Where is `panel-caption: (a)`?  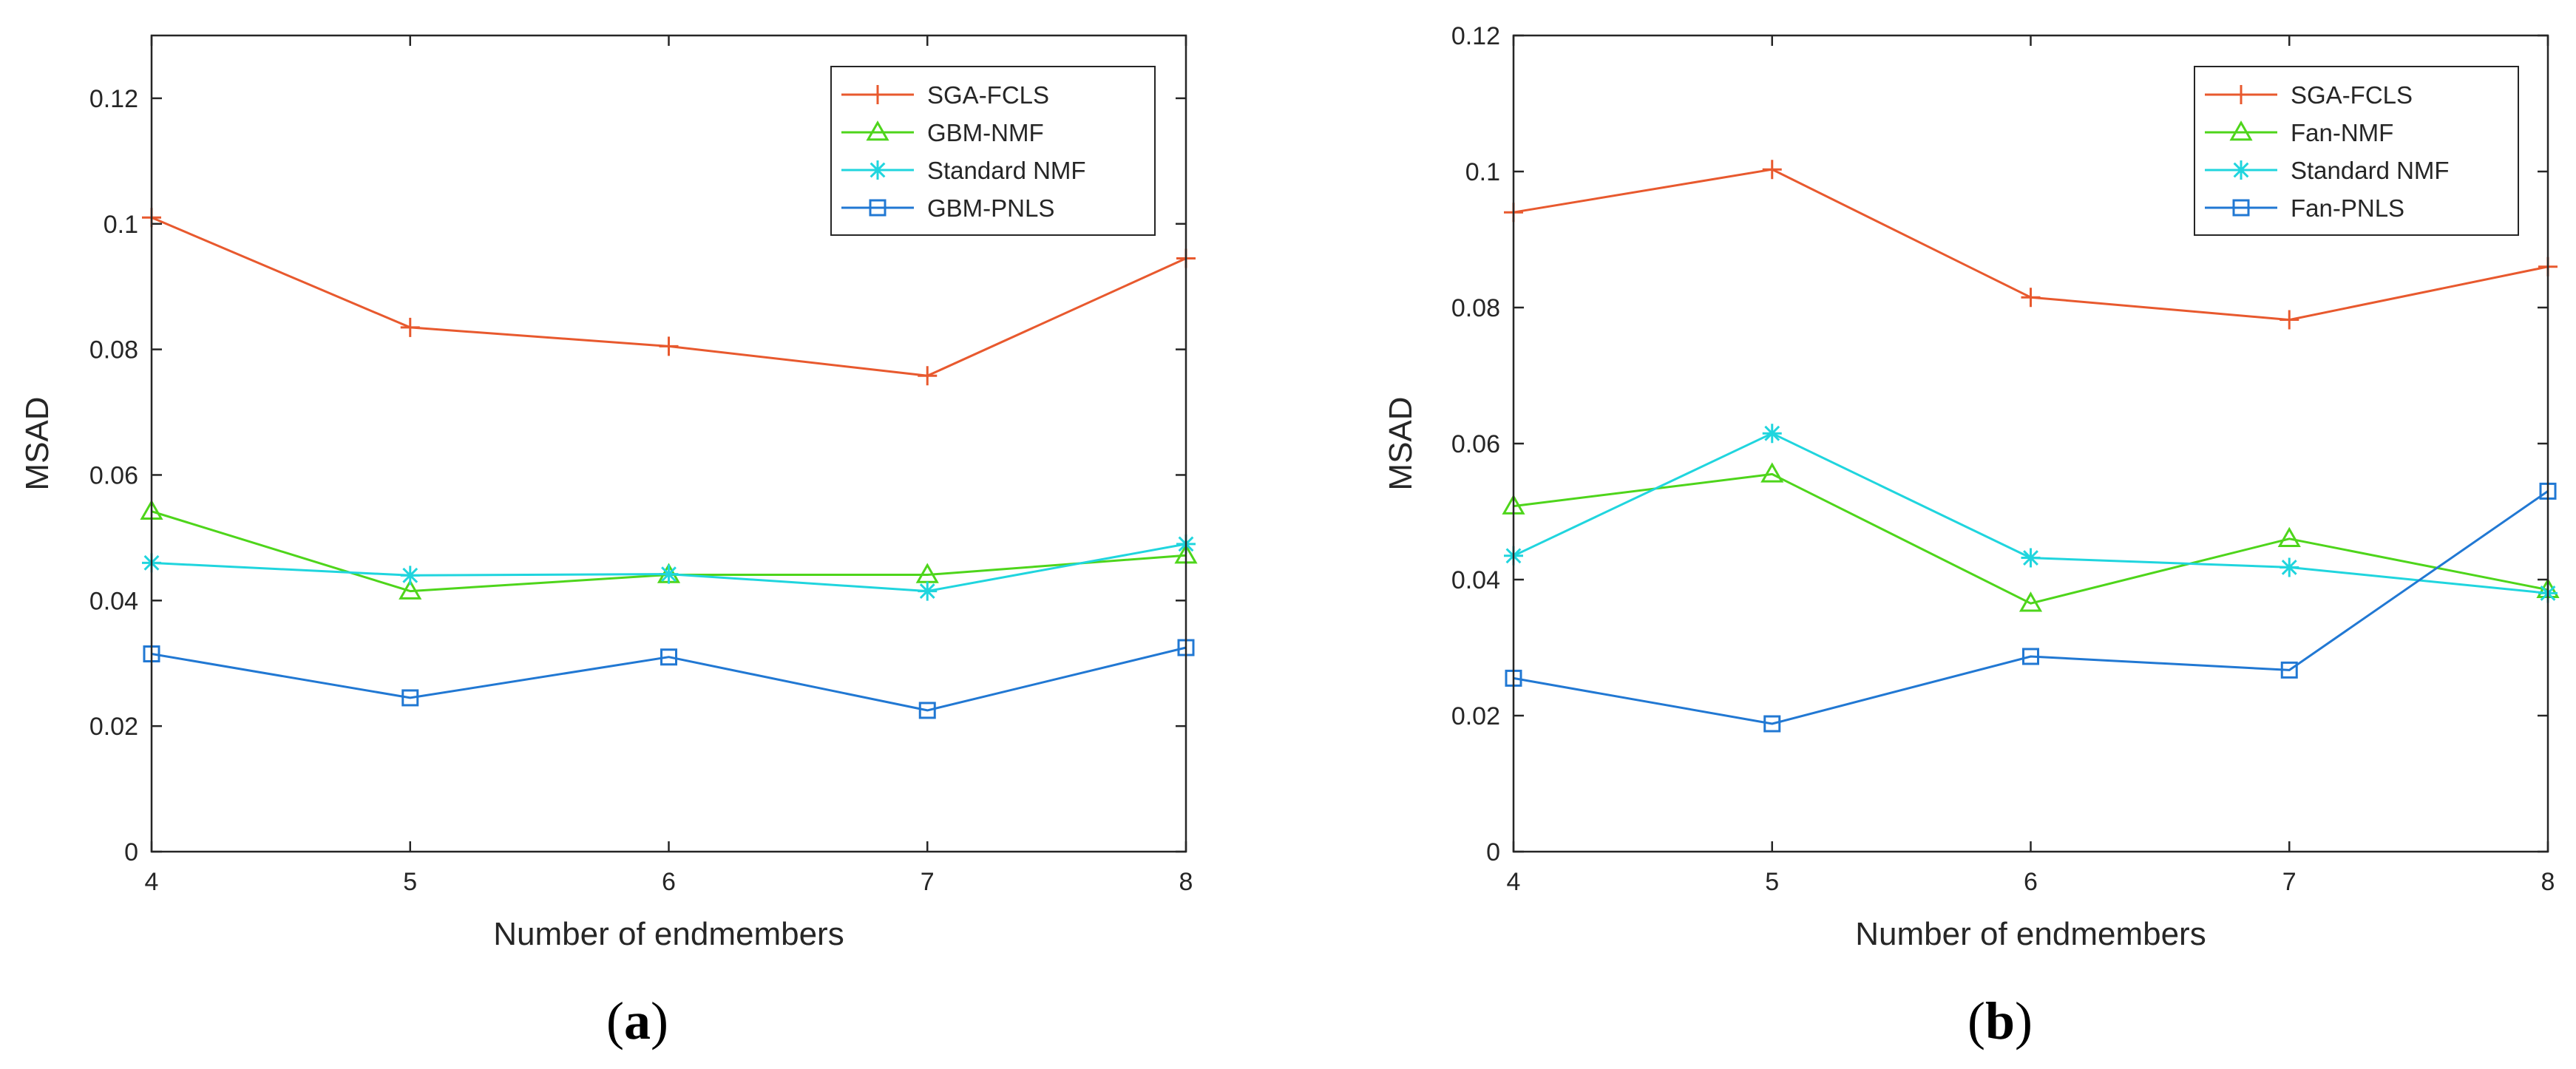 panel-caption: (a) is located at coordinates (637, 1021).